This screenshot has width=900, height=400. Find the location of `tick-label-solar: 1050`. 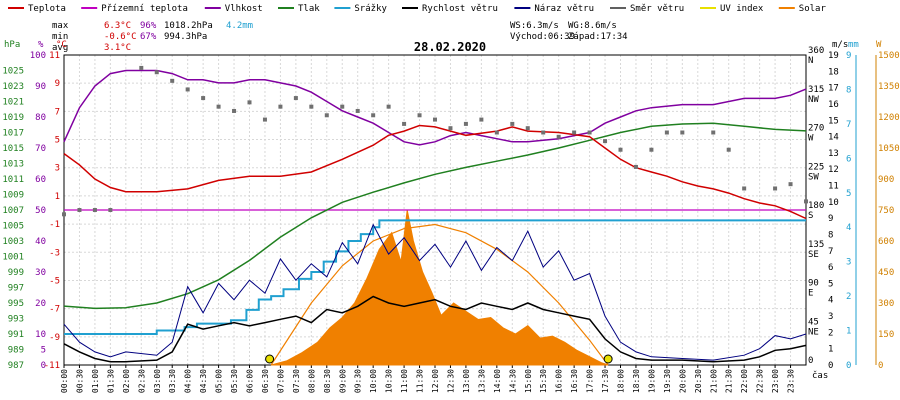

tick-label-solar: 1050 is located at coordinates (889, 149).